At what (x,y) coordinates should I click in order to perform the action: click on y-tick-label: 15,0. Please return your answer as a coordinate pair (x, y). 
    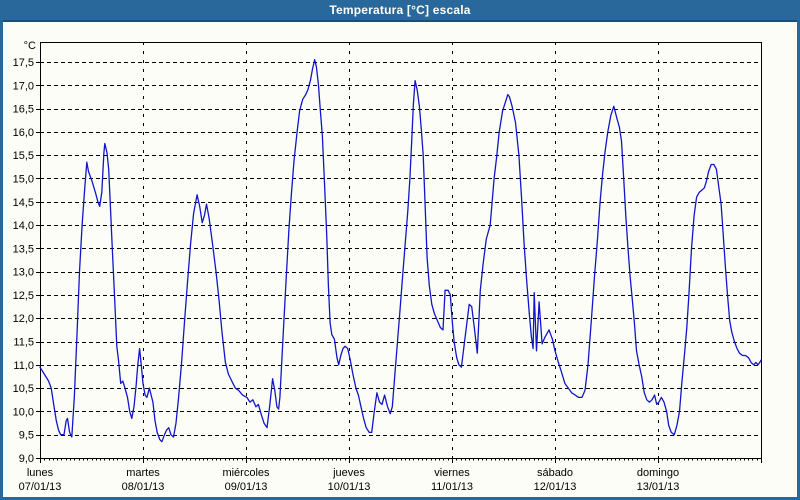
    Looking at the image, I should click on (23, 179).